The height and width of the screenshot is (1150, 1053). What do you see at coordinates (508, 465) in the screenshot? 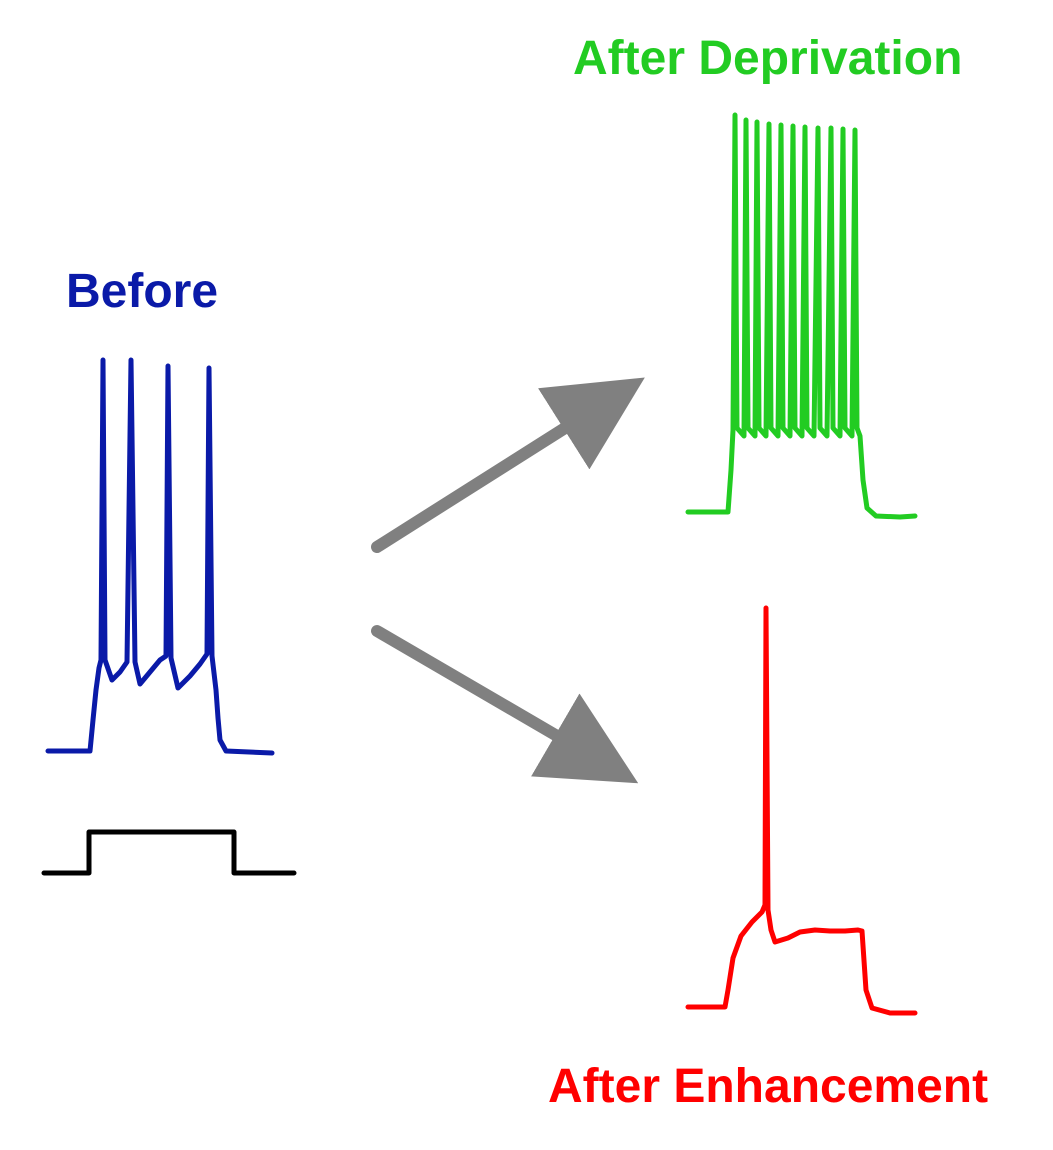
I see `arrow-to-deprivation` at bounding box center [508, 465].